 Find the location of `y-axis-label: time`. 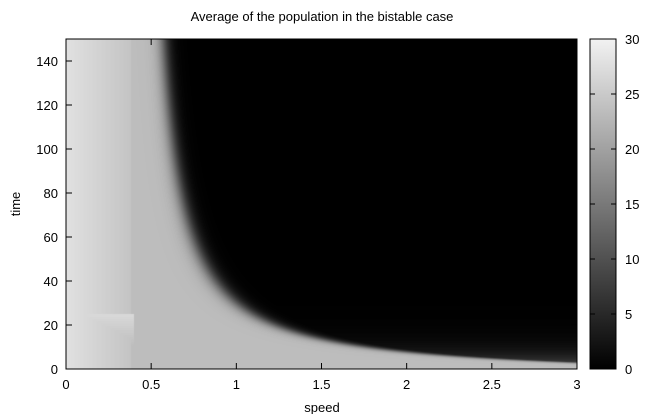

y-axis-label: time is located at coordinates (15, 204).